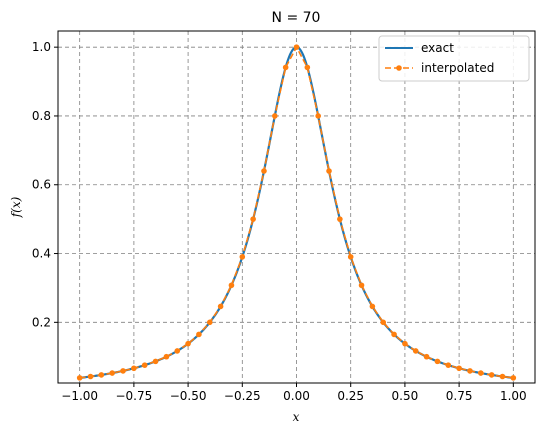 The height and width of the screenshot is (435, 544). Describe the element at coordinates (459, 396) in the screenshot. I see `x-tick-label: 0.75` at that location.